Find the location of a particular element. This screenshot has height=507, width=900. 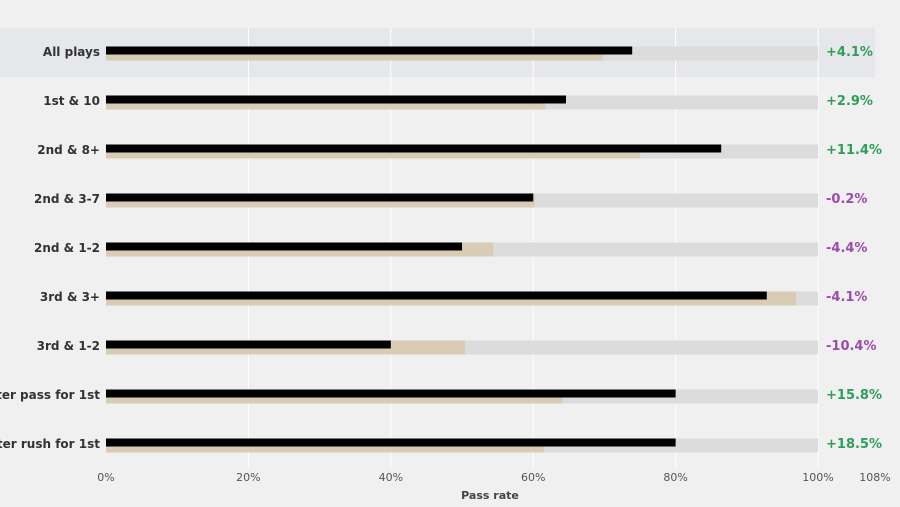

diff-label: -4.1% is located at coordinates (846, 297).